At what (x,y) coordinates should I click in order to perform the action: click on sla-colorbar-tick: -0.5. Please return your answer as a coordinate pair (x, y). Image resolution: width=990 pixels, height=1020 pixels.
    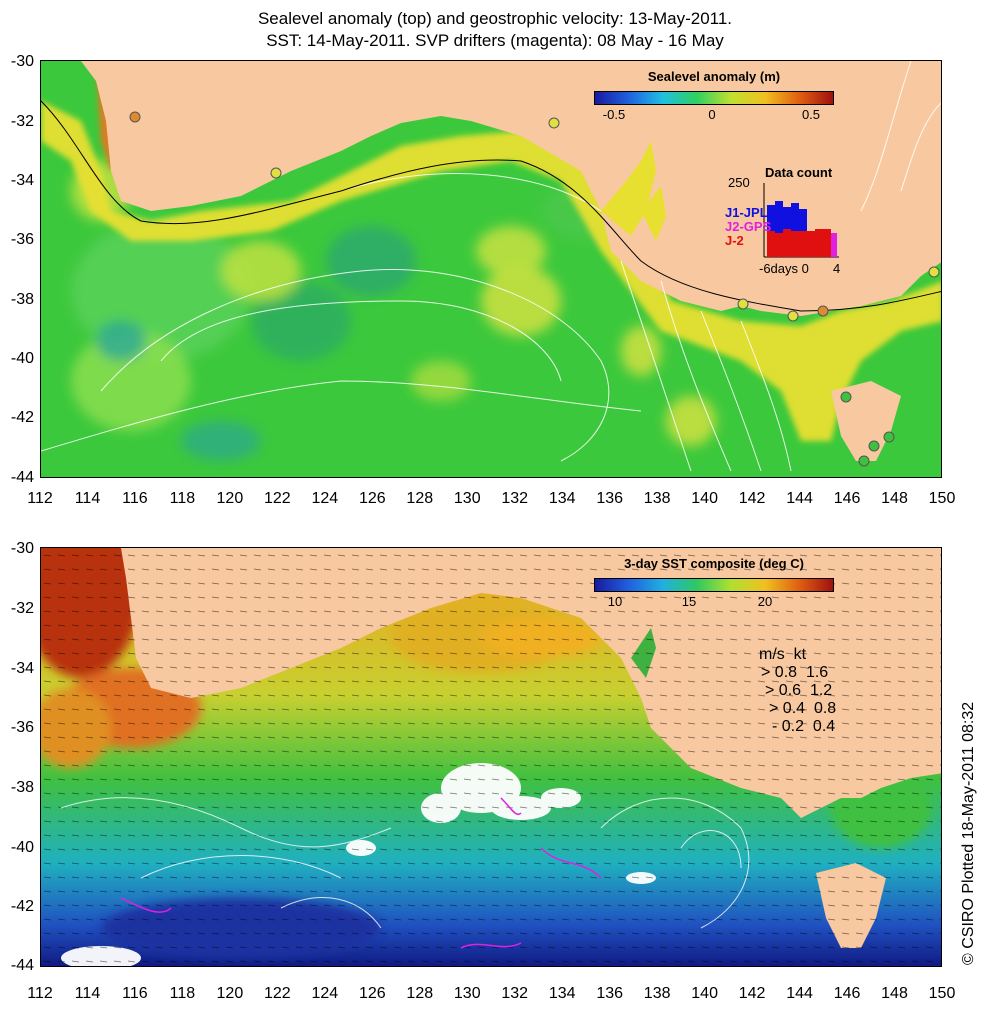
    Looking at the image, I should click on (614, 114).